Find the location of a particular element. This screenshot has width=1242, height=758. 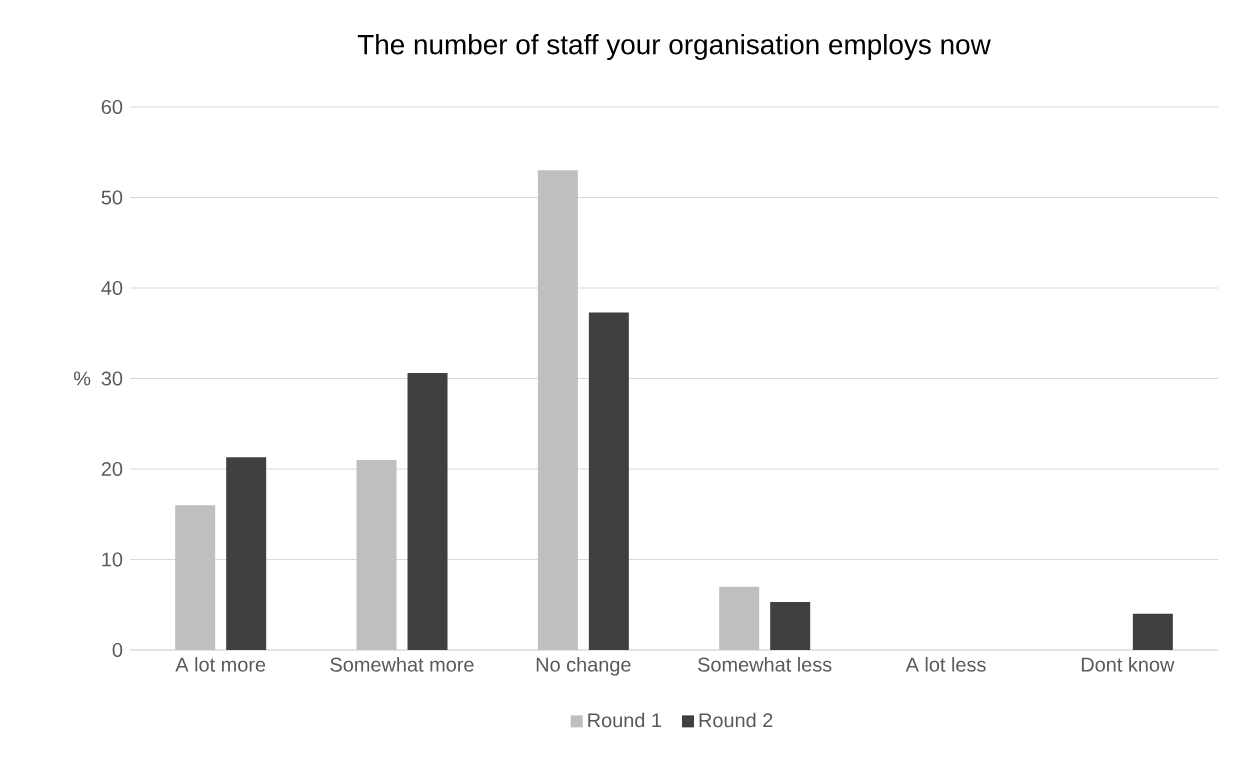

x-tick-label: A lot more is located at coordinates (220, 664).